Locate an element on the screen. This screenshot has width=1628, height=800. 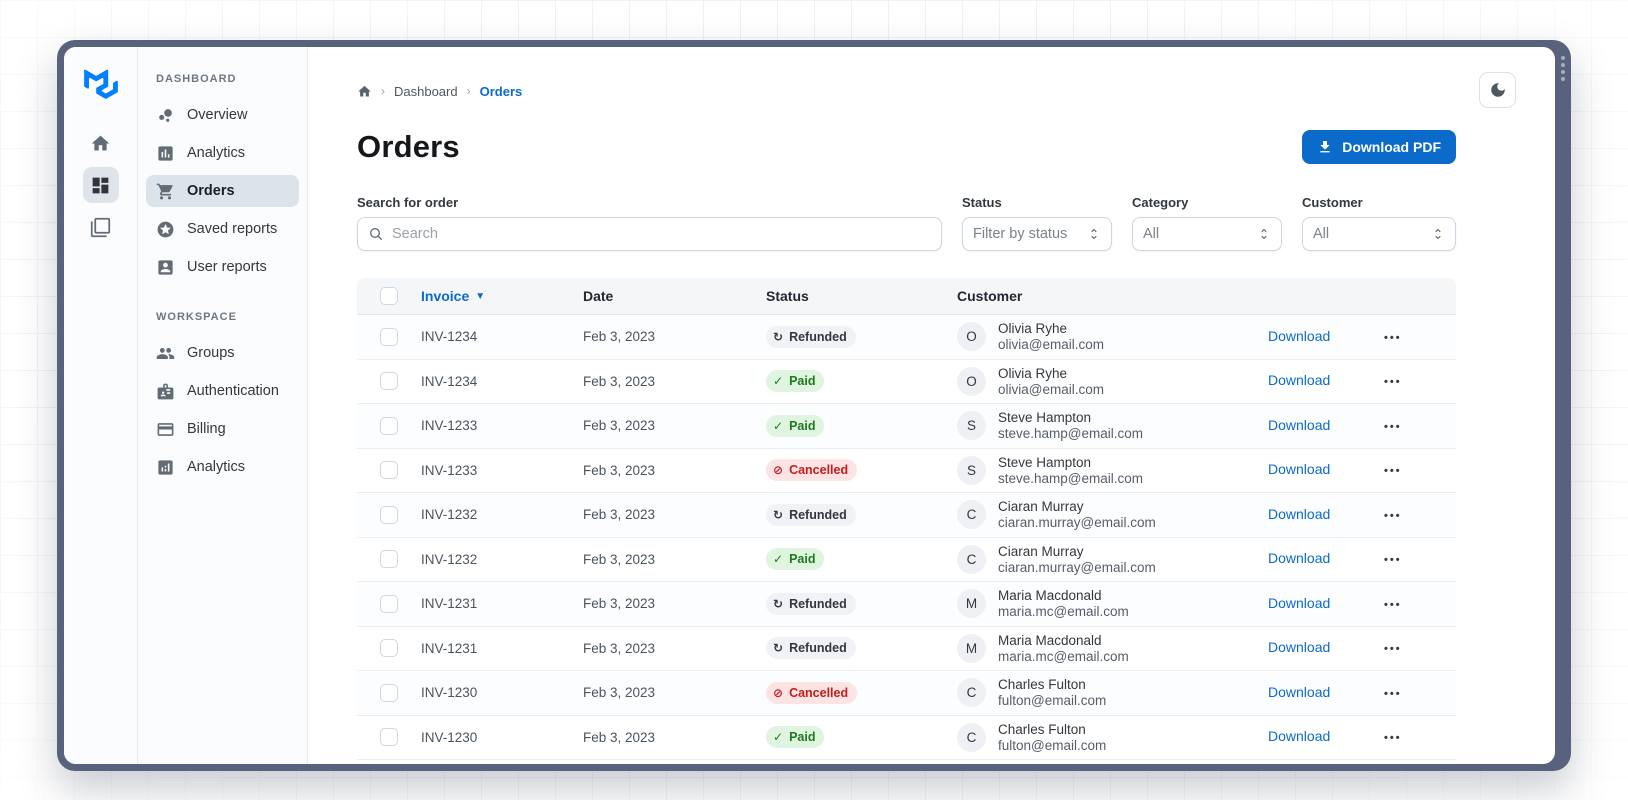
customer-email: maria.mc@email.com is located at coordinates (1063, 612).